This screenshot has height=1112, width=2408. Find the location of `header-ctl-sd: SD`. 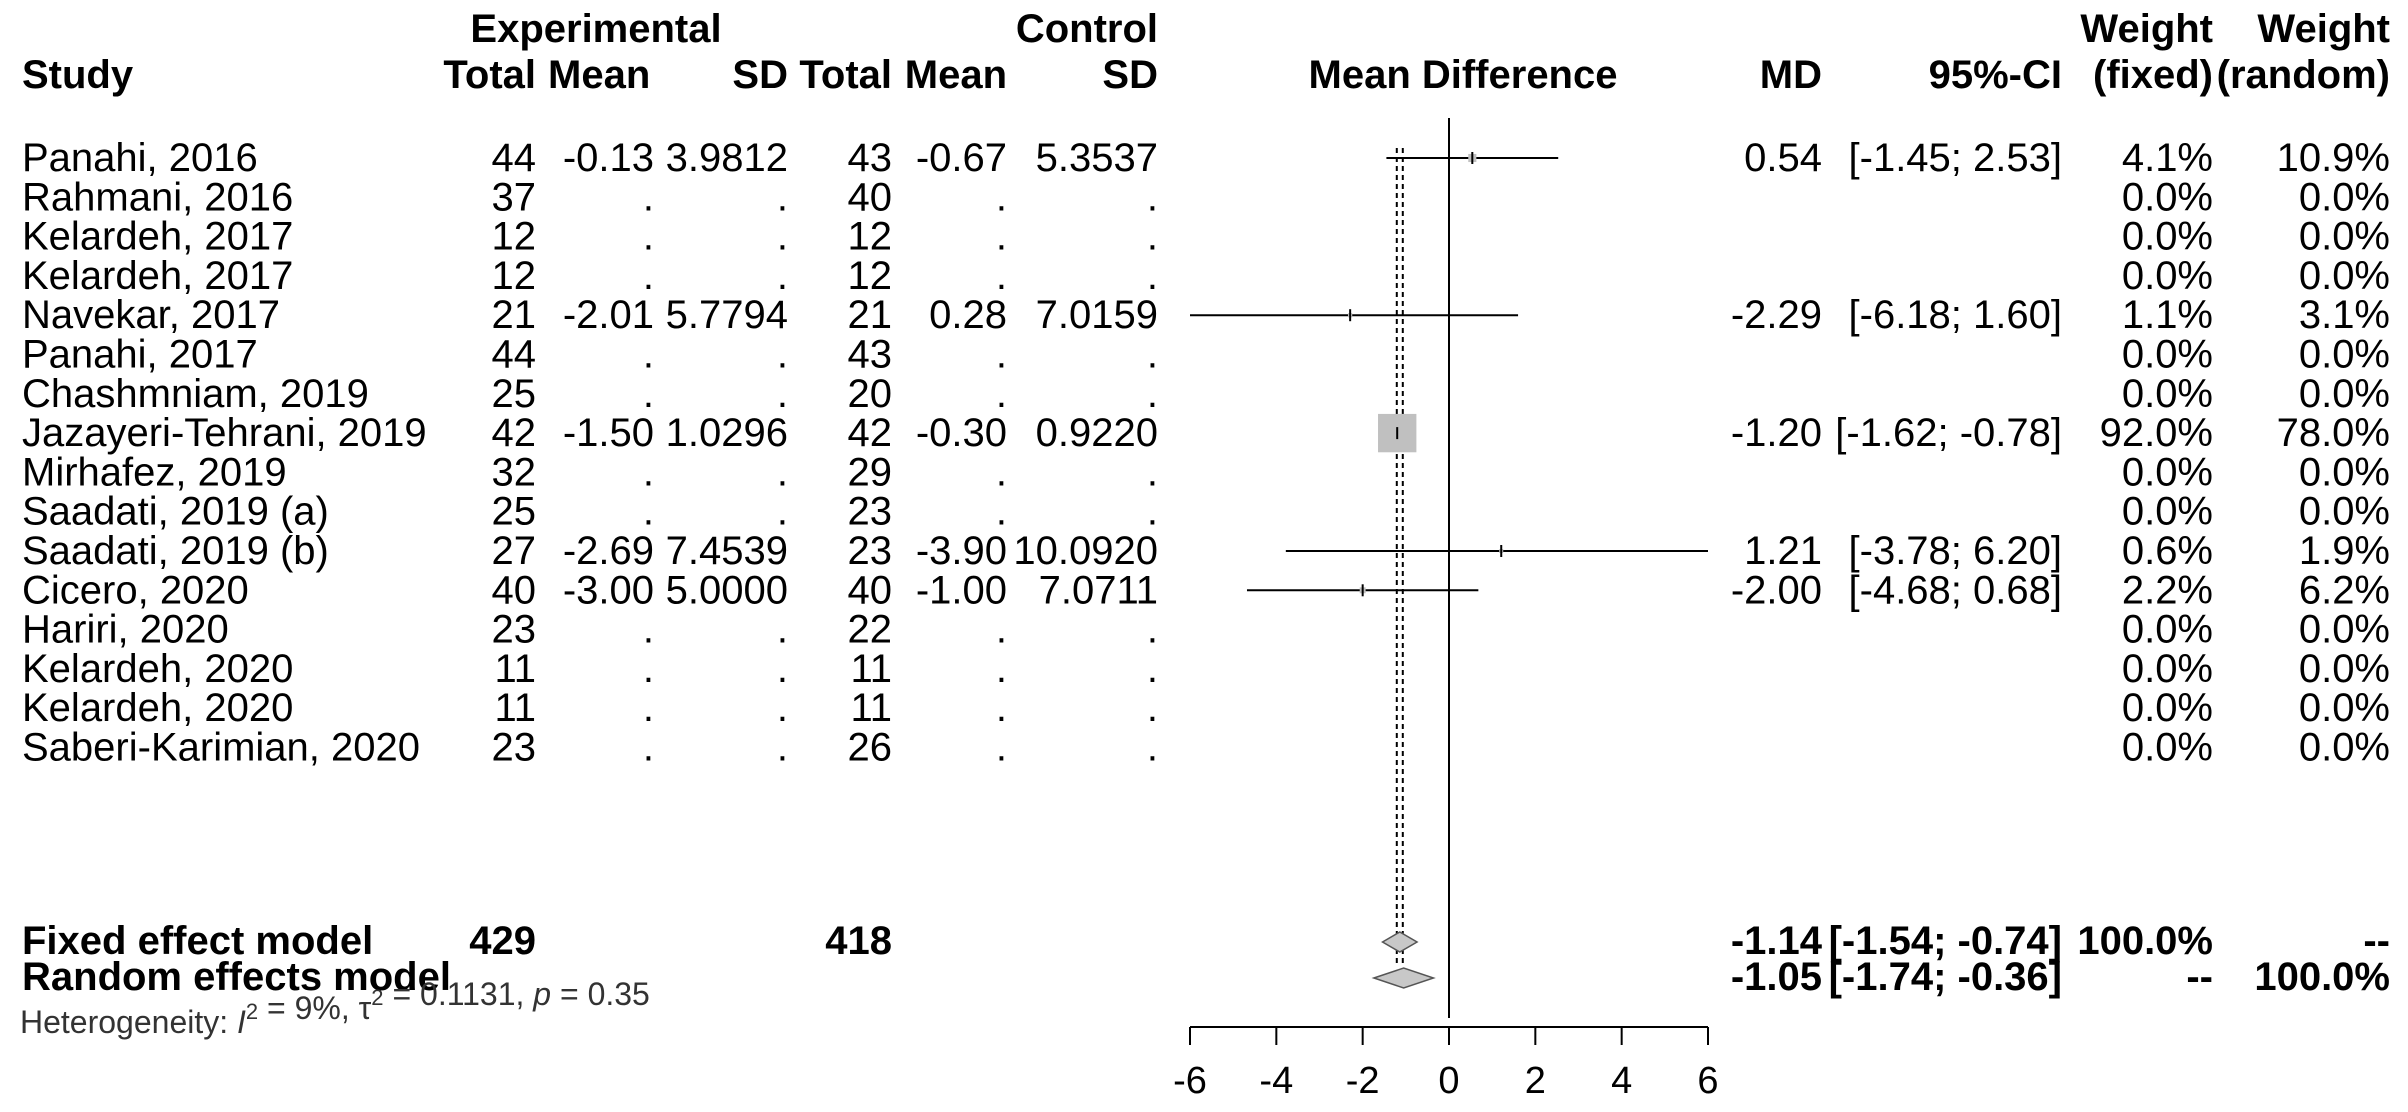

header-ctl-sd: SD is located at coordinates (1130, 75).